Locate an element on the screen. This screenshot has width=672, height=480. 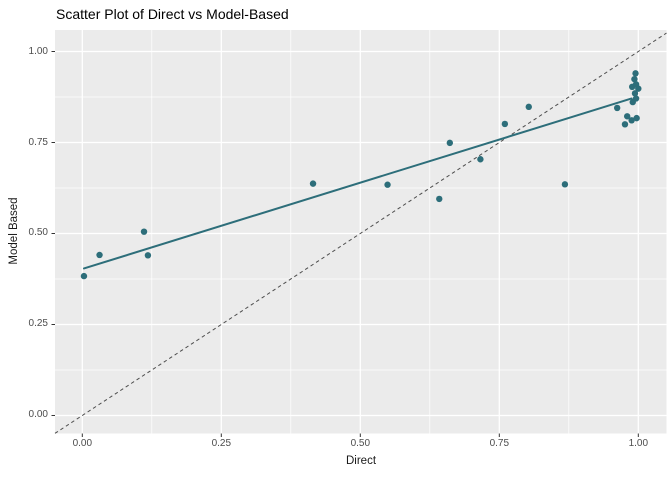
y-tick-label: 0.50 is located at coordinates (38, 233).